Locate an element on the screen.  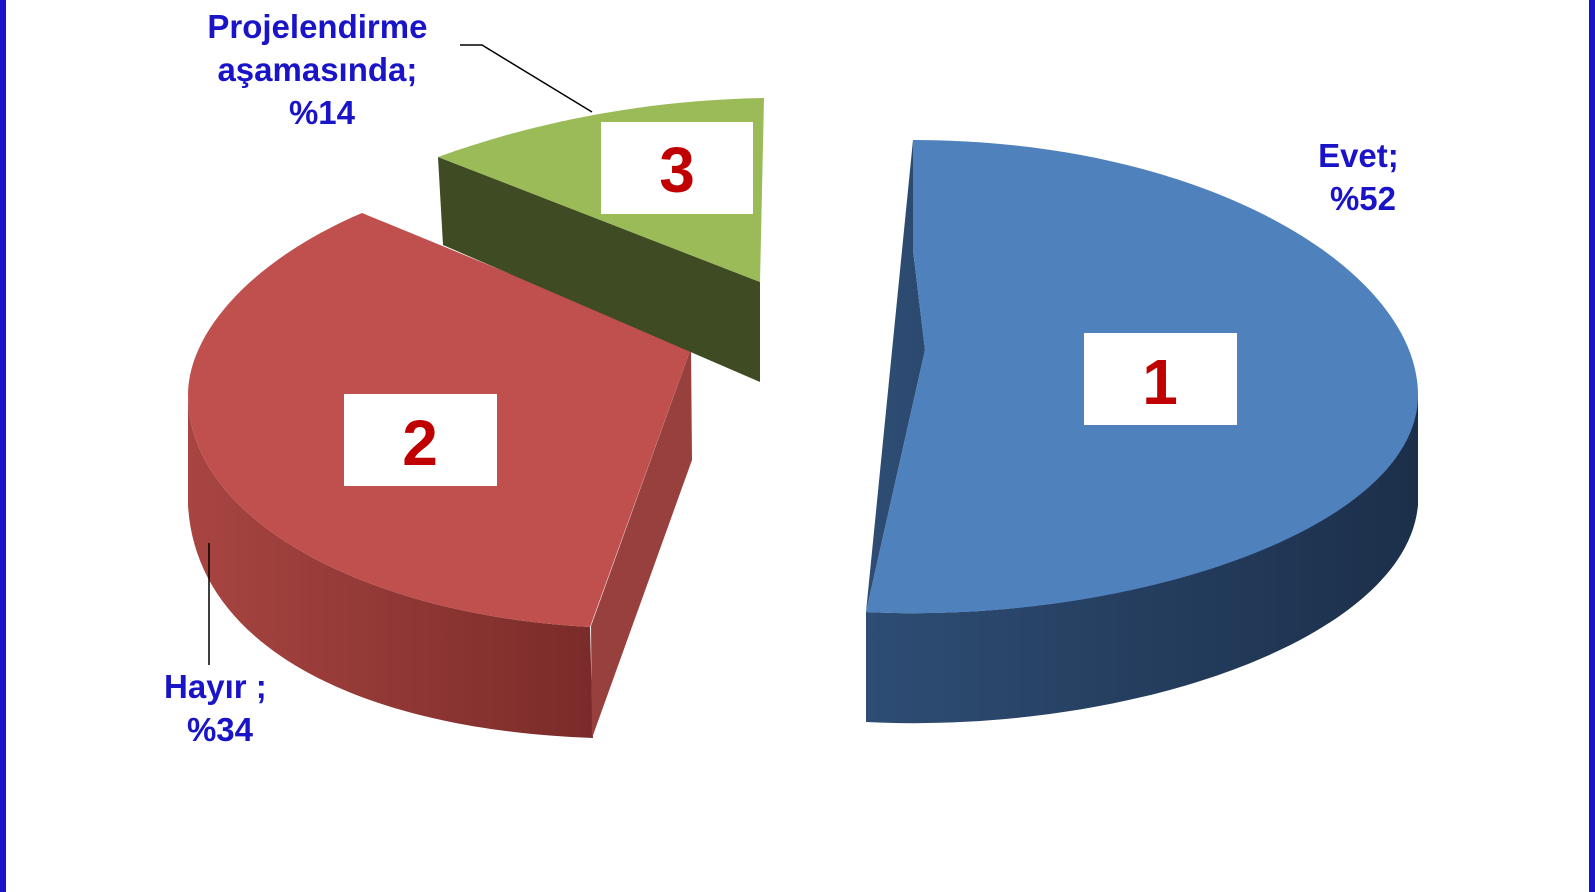
number-box-1-bg is located at coordinates (1160, 379).